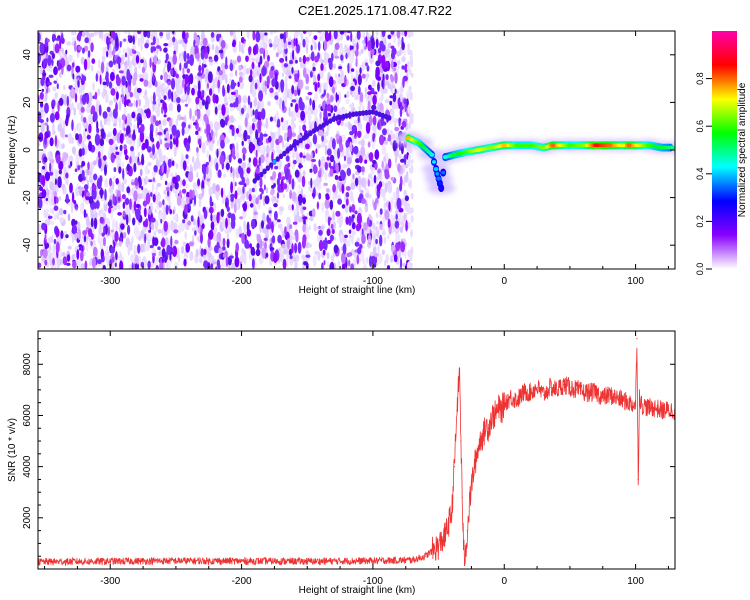 The height and width of the screenshot is (600, 750). What do you see at coordinates (504, 581) in the screenshot?
I see `x-tick-label: 0` at bounding box center [504, 581].